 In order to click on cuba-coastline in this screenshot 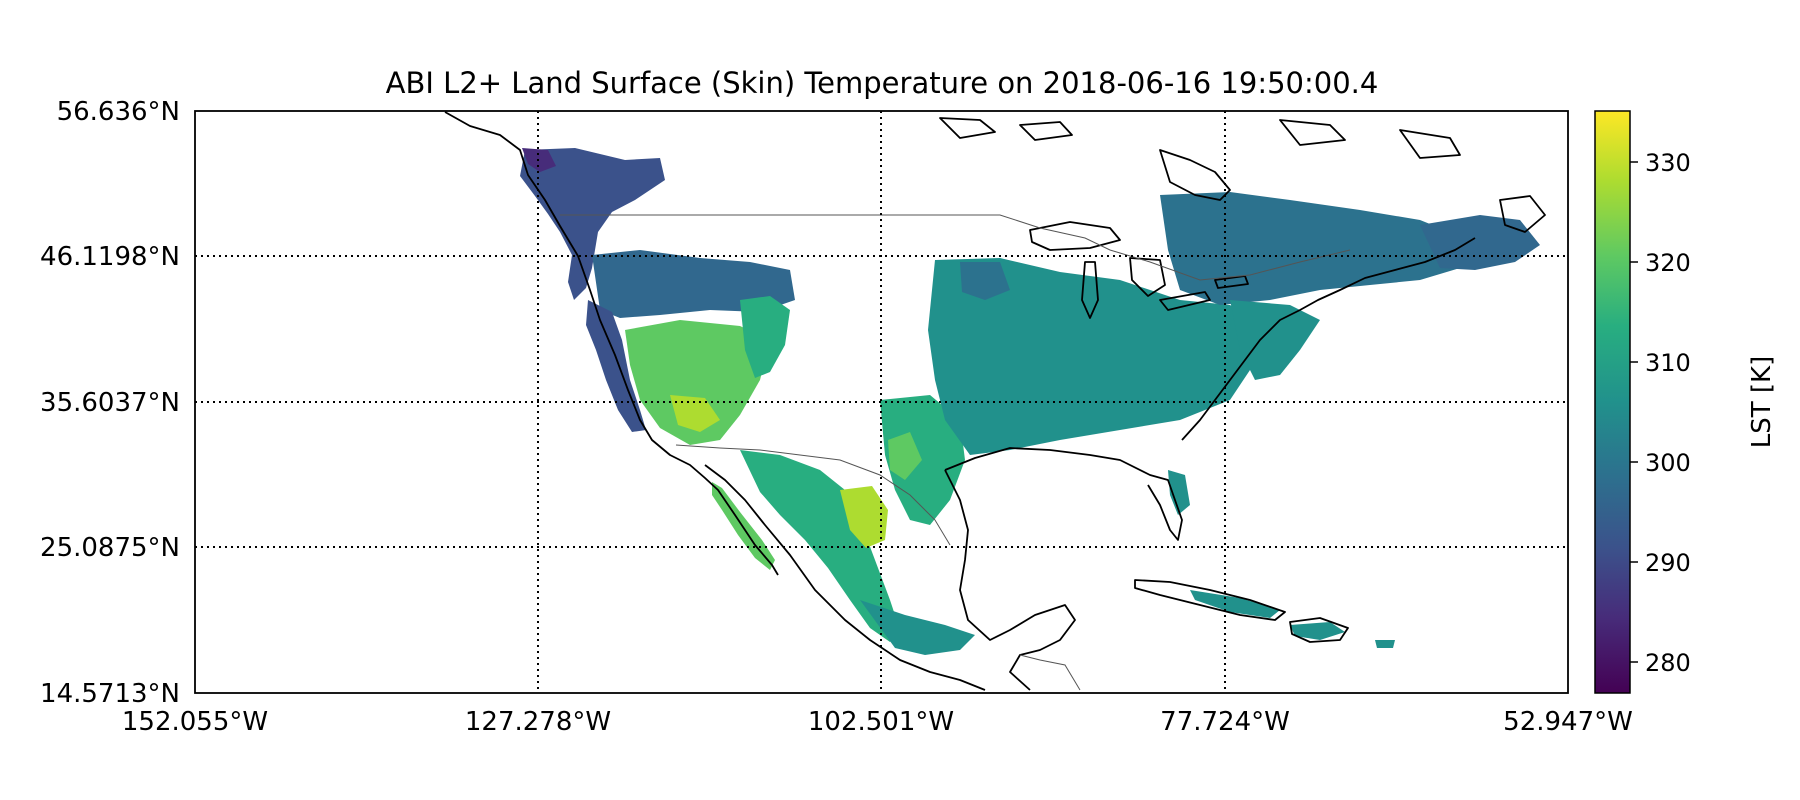, I will do `click(1210, 600)`.